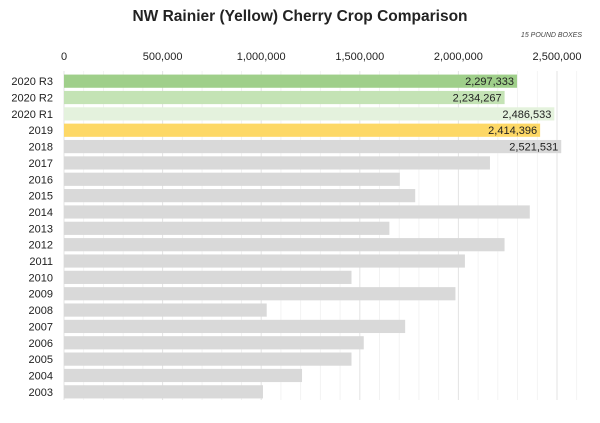  I want to click on data-label: 2,521,531, so click(533, 148).